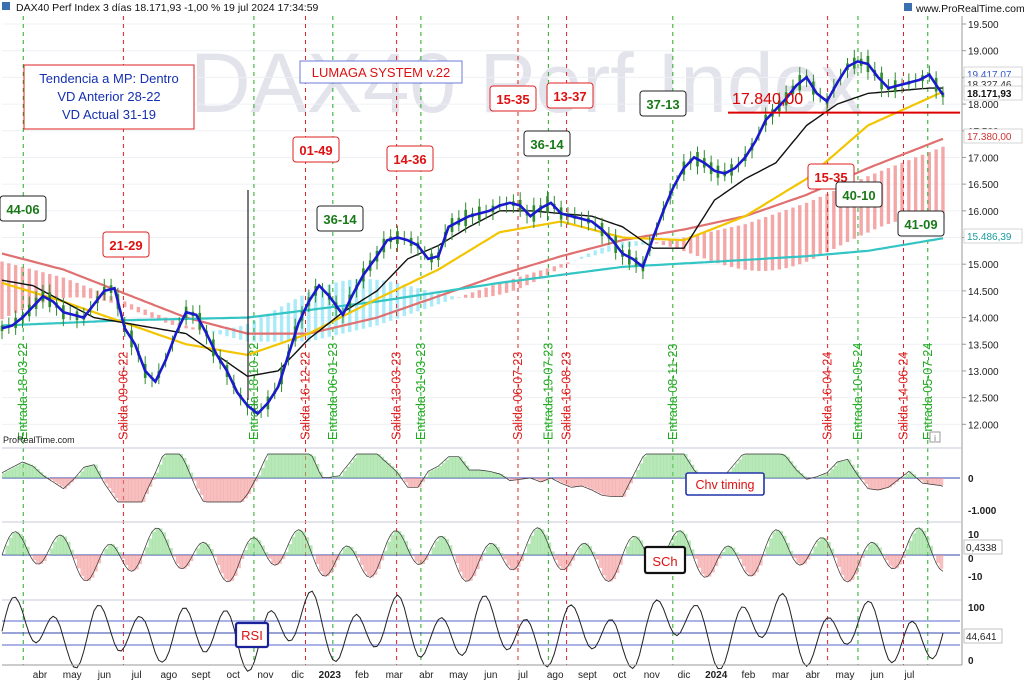  Describe the element at coordinates (971, 479) in the screenshot. I see `oscillator-tick-label: 0` at that location.